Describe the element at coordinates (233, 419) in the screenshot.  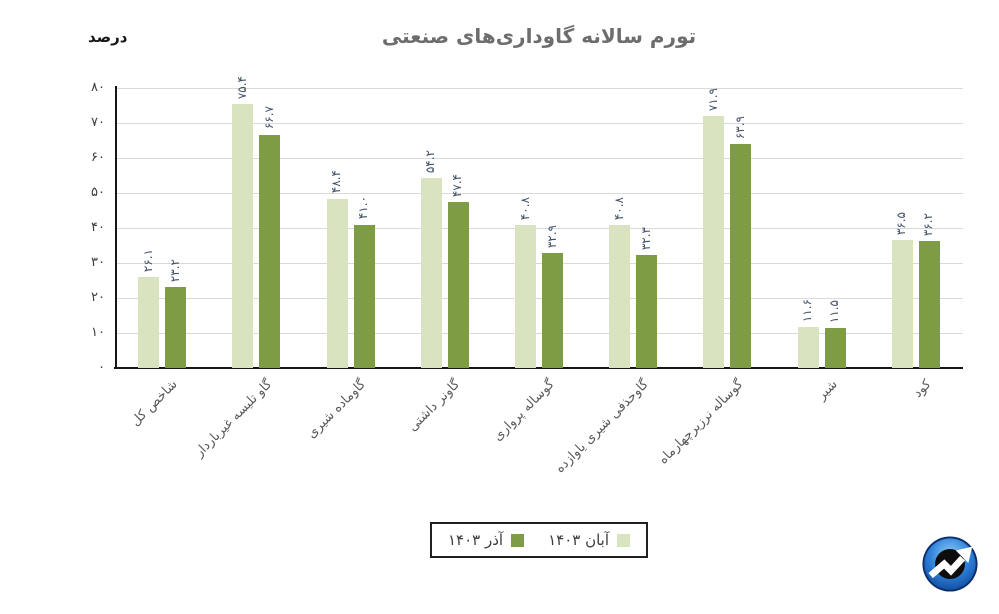
I see `category-label: گاو تلیسه غیرباردار` at that location.